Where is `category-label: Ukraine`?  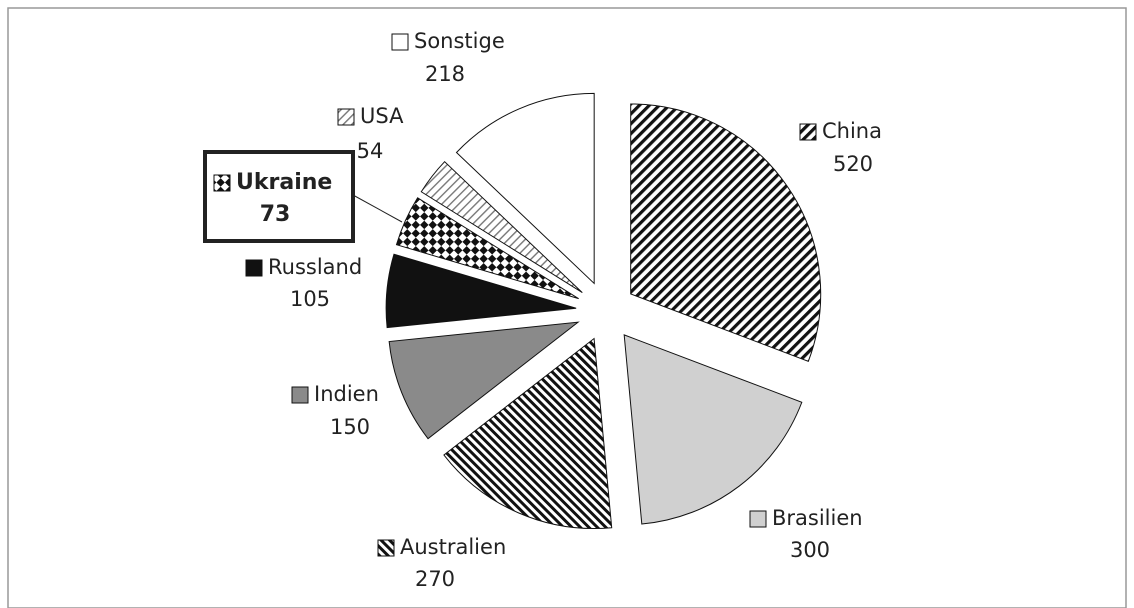
category-label: Ukraine is located at coordinates (284, 182).